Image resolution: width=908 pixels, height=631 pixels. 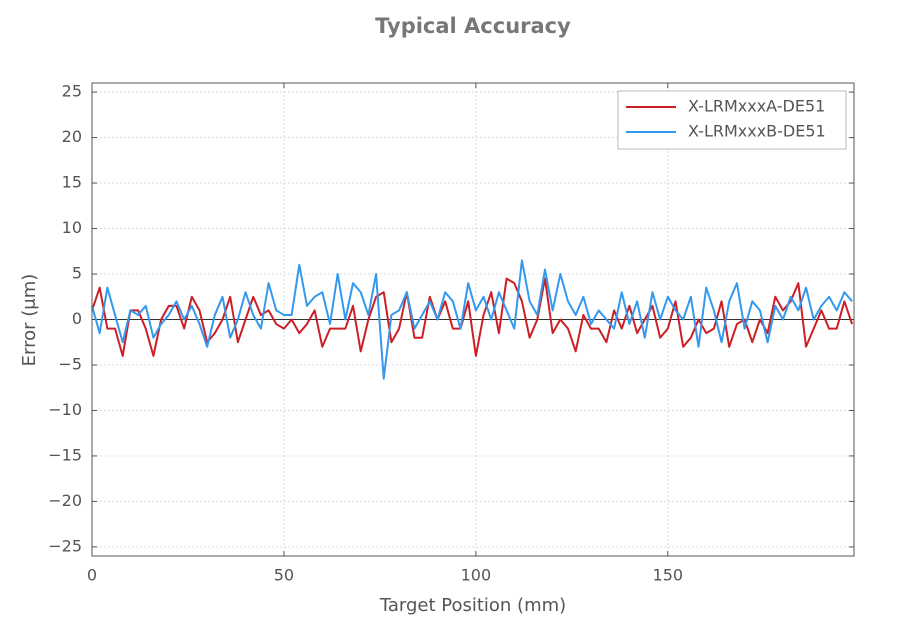 I want to click on y-tick-label: 0, so click(x=77, y=318).